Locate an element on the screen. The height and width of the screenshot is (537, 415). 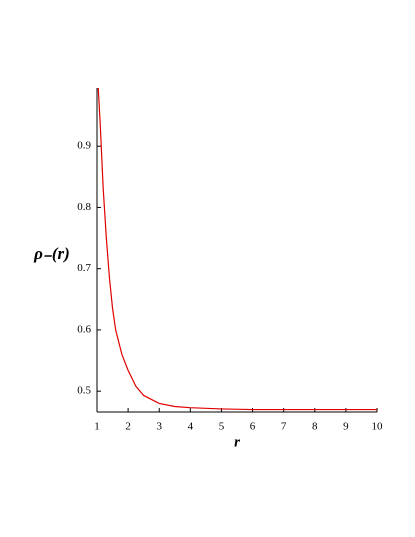
y-tick-label: 0.6 is located at coordinates (84, 329).